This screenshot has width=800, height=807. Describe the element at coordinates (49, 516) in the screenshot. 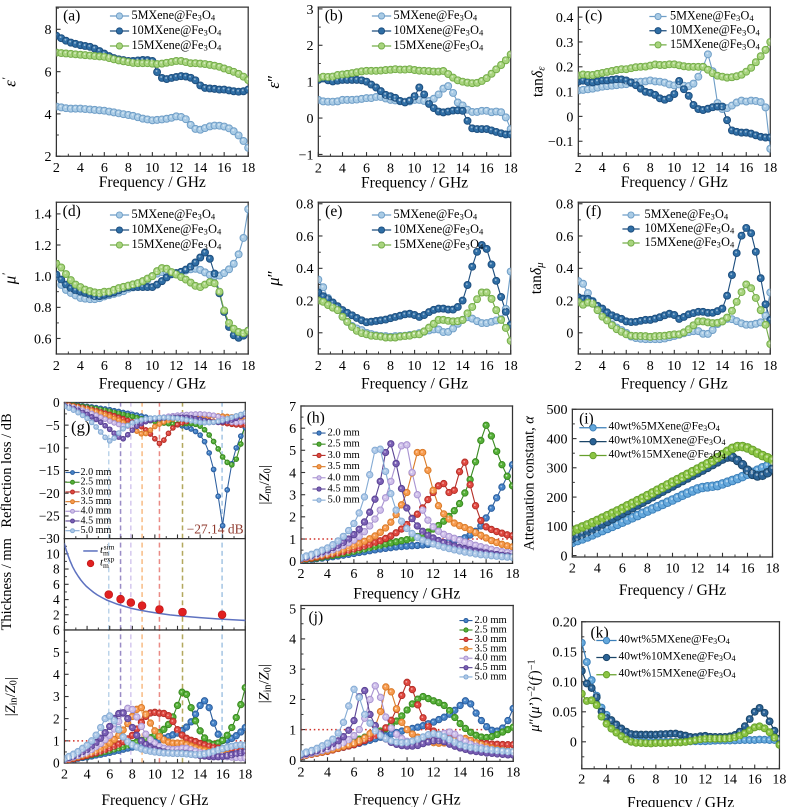

I see `svg-text: −25` at that location.